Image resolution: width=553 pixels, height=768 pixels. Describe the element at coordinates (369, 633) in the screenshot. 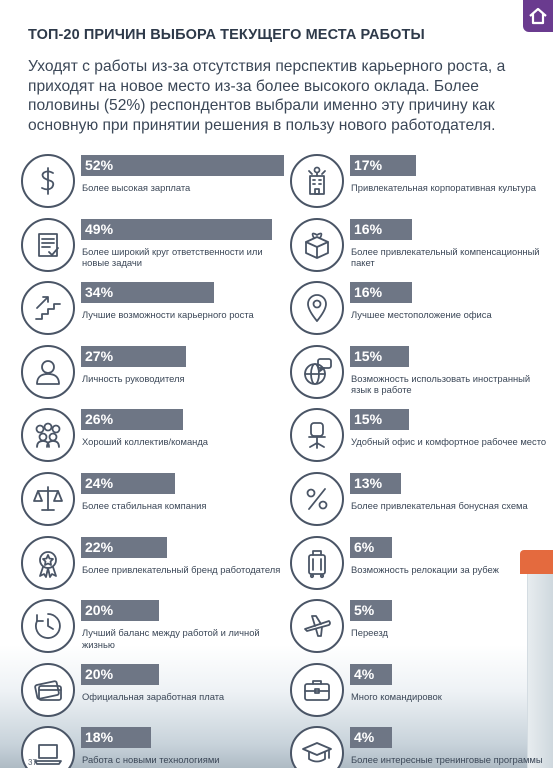

I see `reason-label: Переезд` at that location.